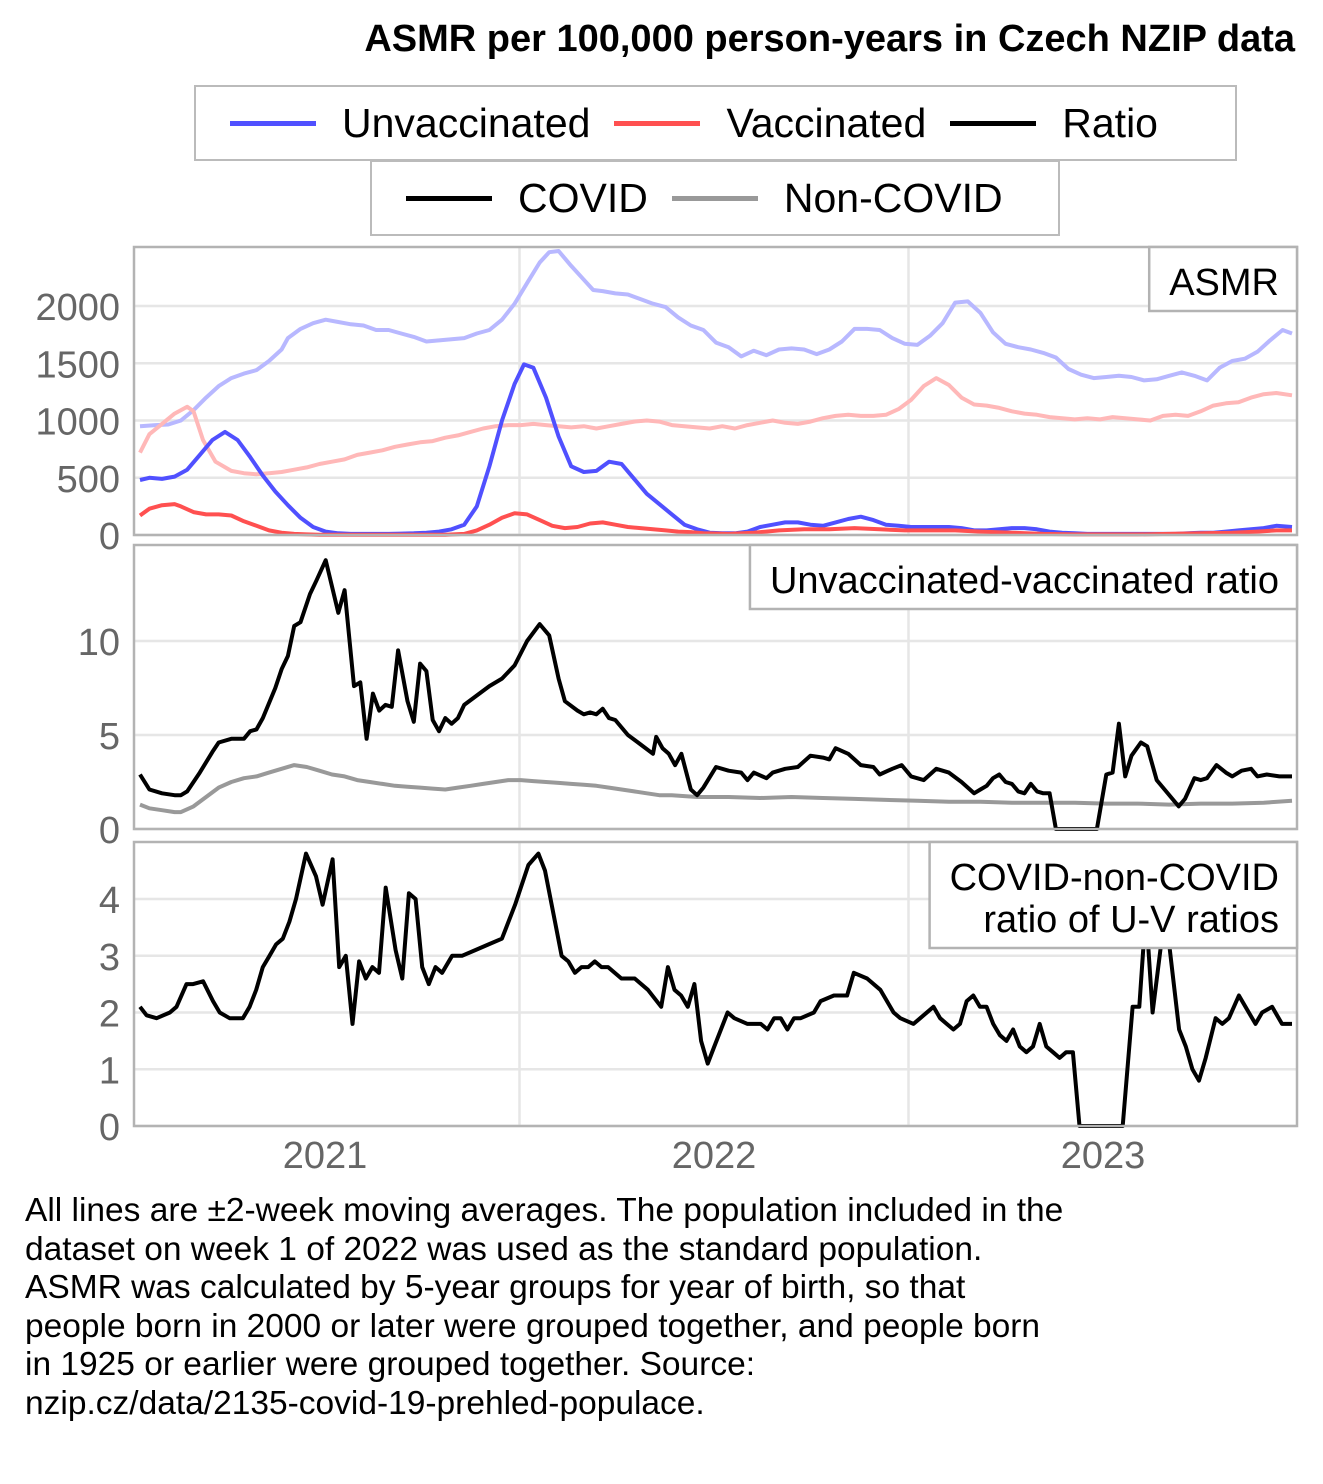  Describe the element at coordinates (1131, 920) in the screenshot. I see `panel-label: ratio of U-V ratios` at that location.